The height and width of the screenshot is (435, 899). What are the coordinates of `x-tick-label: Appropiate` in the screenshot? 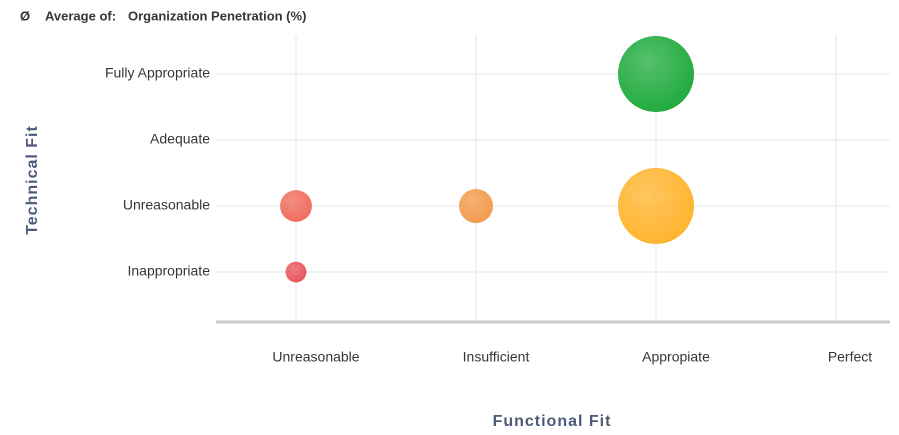 It's located at (676, 357).